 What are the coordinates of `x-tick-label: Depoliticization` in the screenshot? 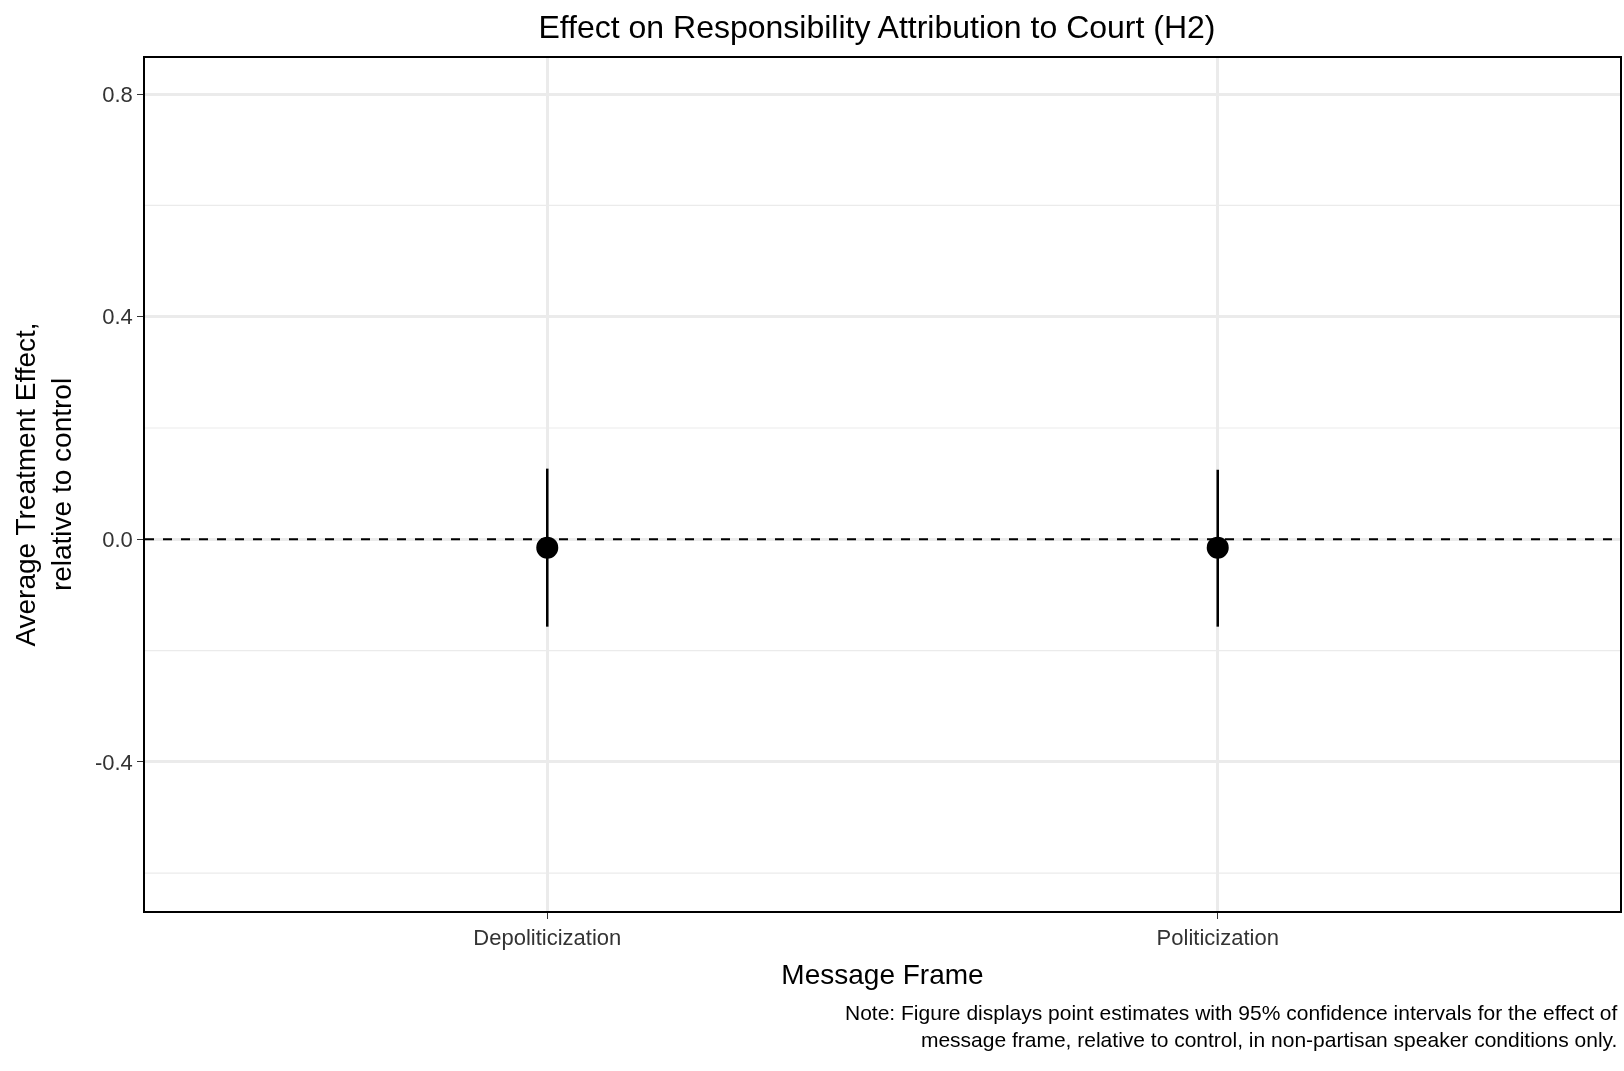 It's located at (547, 938).